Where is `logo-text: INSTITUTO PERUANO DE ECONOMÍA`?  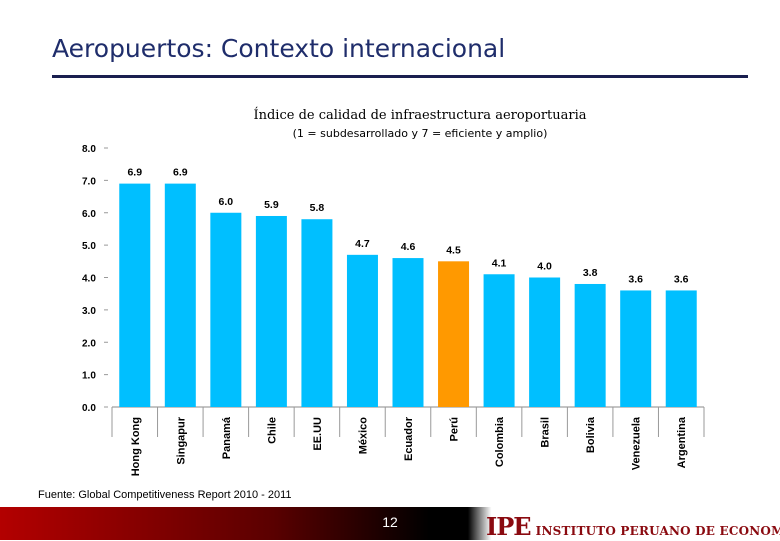 logo-text: INSTITUTO PERUANO DE ECONOMÍA is located at coordinates (657, 531).